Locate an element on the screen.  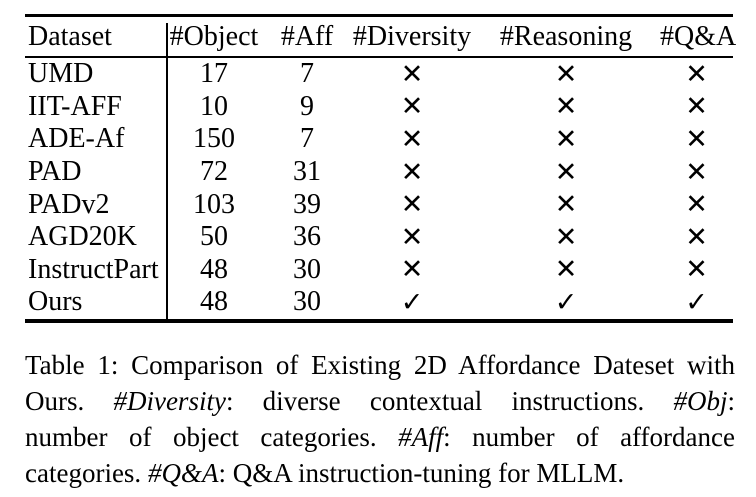
caption-text: categories. is located at coordinates (86, 473).